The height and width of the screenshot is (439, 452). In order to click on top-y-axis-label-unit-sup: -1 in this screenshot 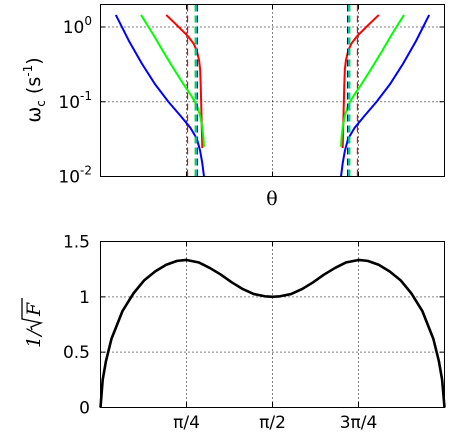, I will do `click(28, 71)`.